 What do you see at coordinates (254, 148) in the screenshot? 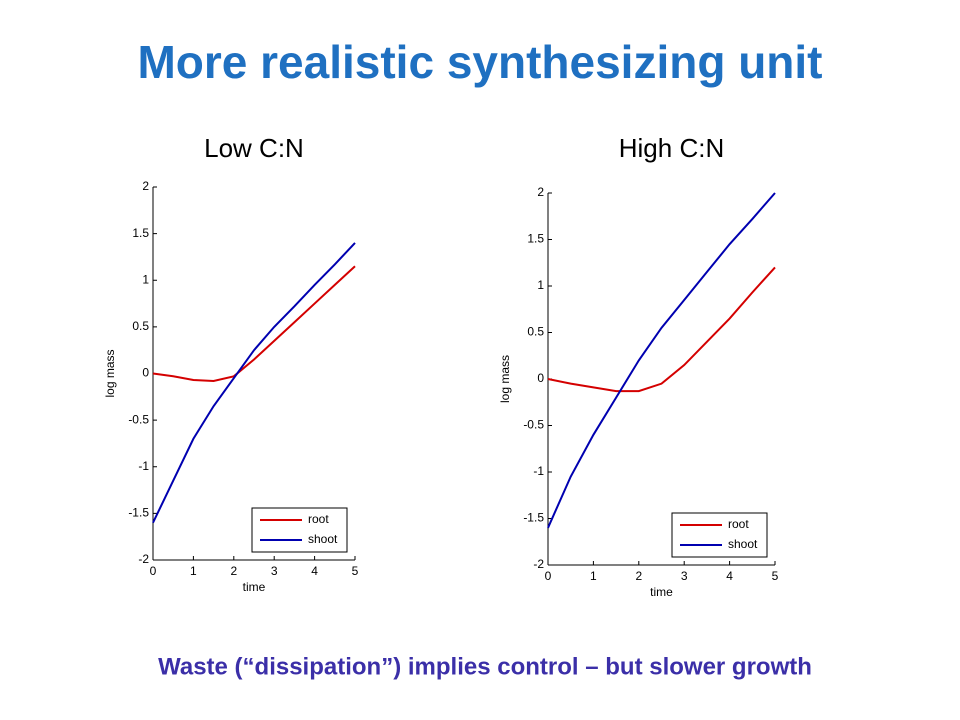
I see `chart-title: Low C:N` at bounding box center [254, 148].